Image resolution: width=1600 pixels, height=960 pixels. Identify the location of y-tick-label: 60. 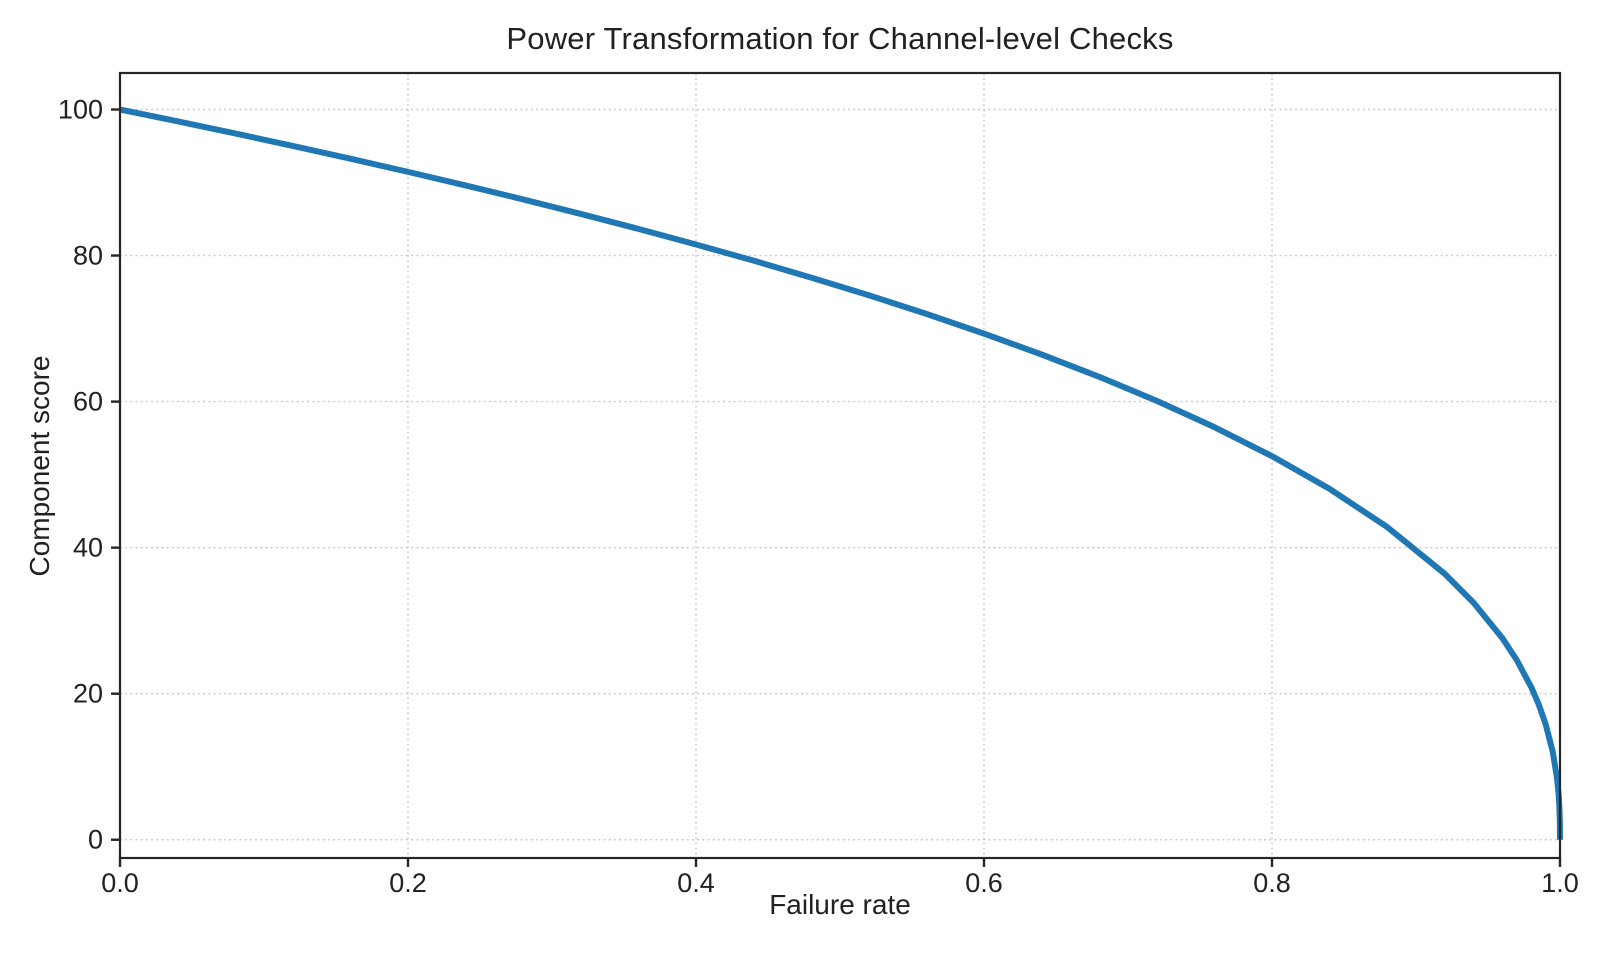
(88, 402).